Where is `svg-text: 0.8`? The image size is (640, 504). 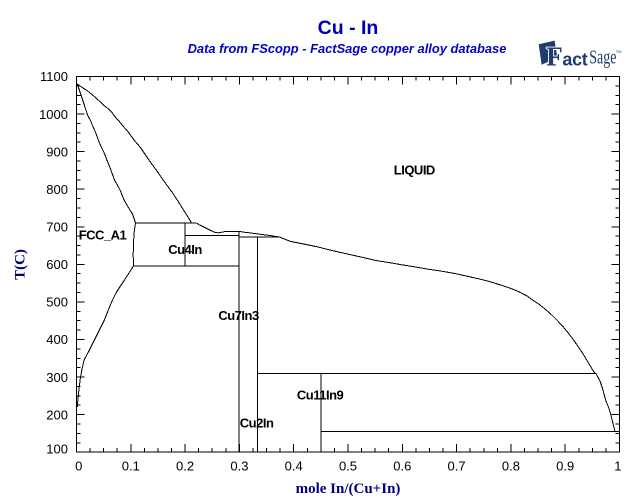 svg-text: 0.8 is located at coordinates (511, 465).